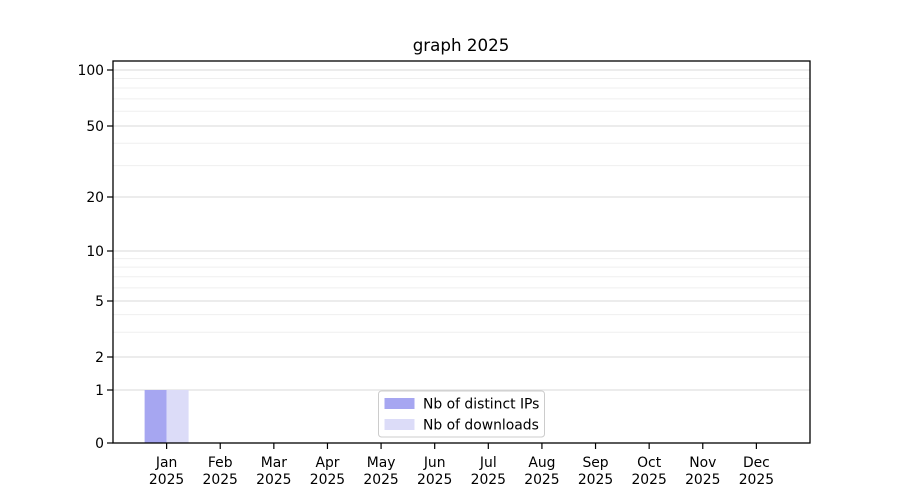 This screenshot has width=900, height=500. What do you see at coordinates (220, 480) in the screenshot?
I see `x-tick-label-year-feb: 2025` at bounding box center [220, 480].